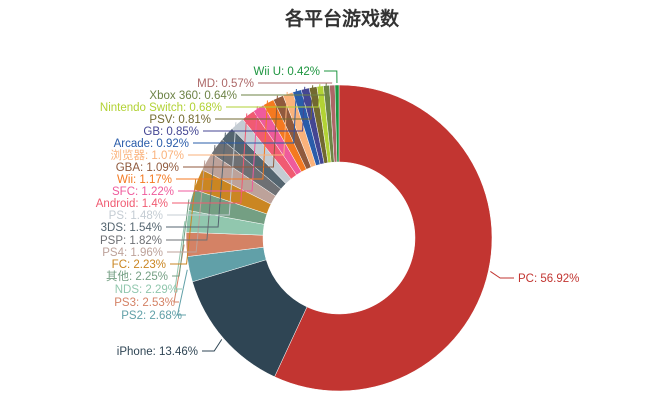 Image resolution: width=648 pixels, height=407 pixels. I want to click on label-line-gb, so click(254, 109).